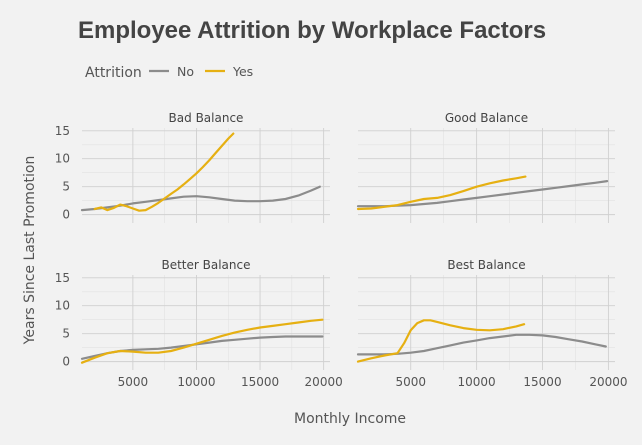  I want to click on panel-4: 5000 10000 15000 20000 Best Balance, so click(492, 323).